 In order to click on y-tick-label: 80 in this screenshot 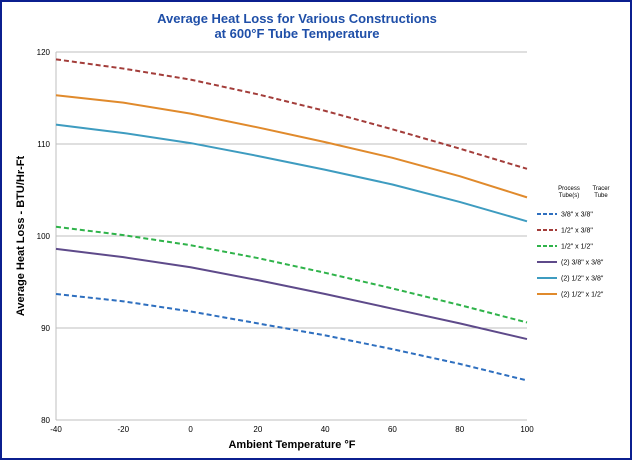, I will do `click(45, 420)`.